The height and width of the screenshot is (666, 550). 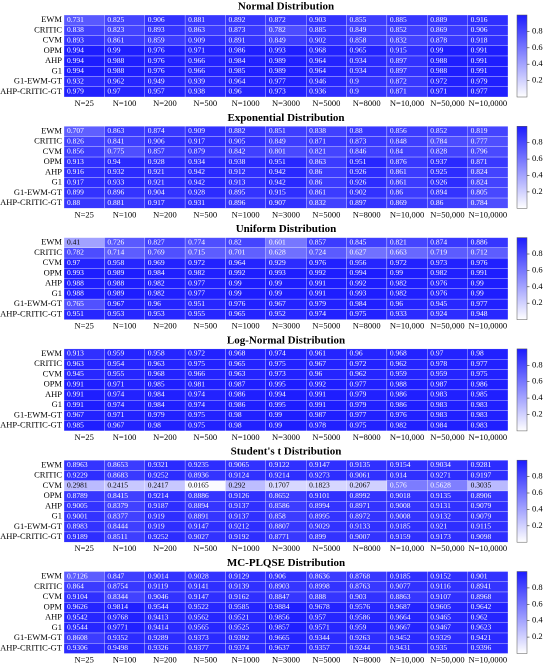 What do you see at coordinates (117, 647) in the screenshot?
I see `cell-value: 0.9498` at bounding box center [117, 647].